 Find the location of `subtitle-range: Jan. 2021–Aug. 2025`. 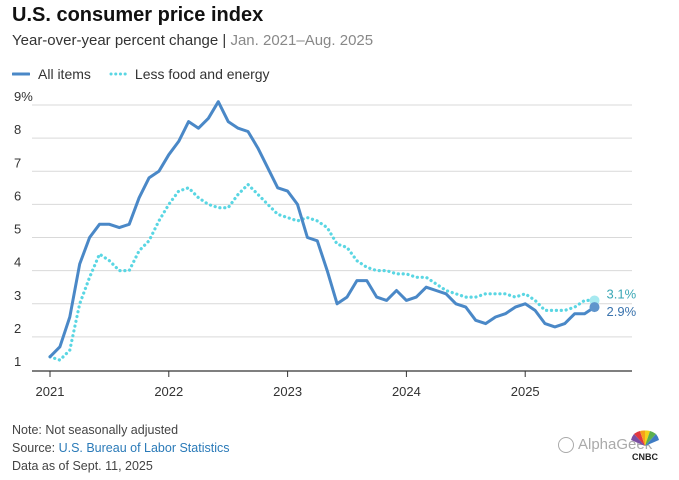

subtitle-range: Jan. 2021–Aug. 2025 is located at coordinates (302, 40).